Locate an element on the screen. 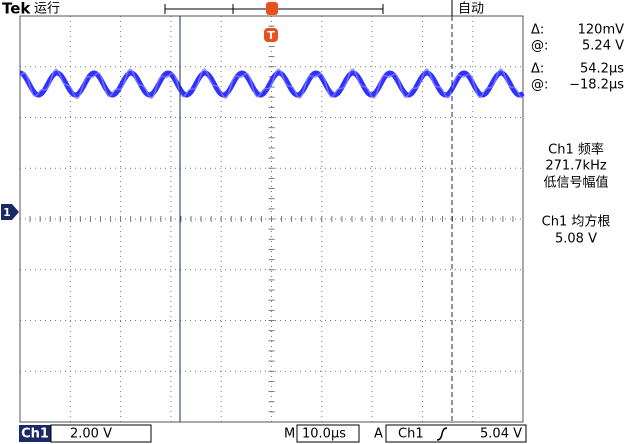 This screenshot has height=444, width=629. volts-div: 2.00 V is located at coordinates (91, 434).